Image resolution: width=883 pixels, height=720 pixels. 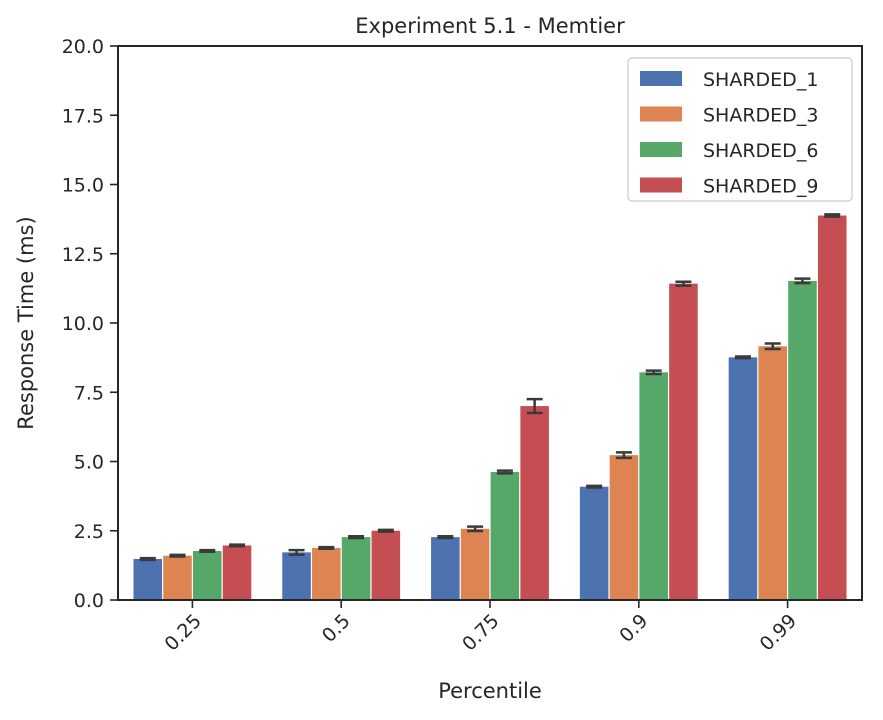 I want to click on x-tick-label: 0.9, so click(x=633, y=628).